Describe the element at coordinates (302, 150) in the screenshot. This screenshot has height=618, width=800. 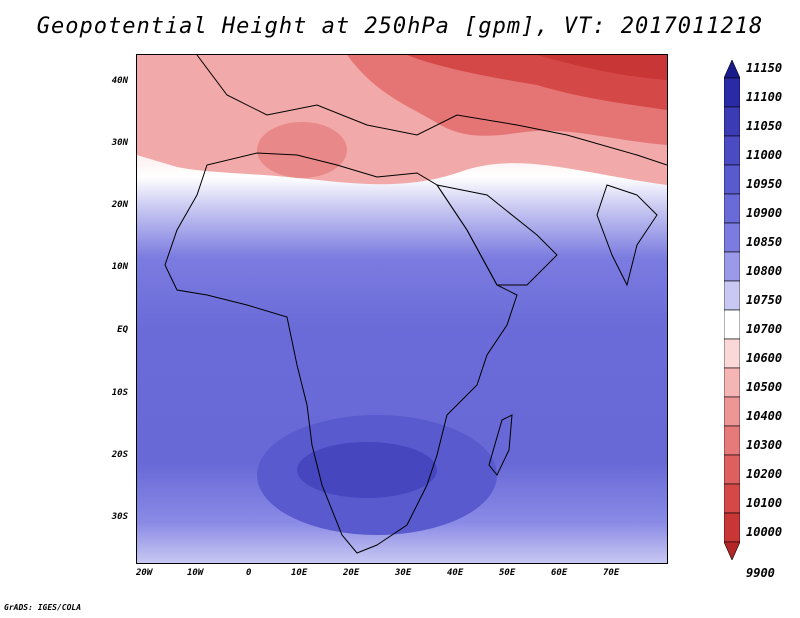
I see `contour-red-anticyclone` at that location.